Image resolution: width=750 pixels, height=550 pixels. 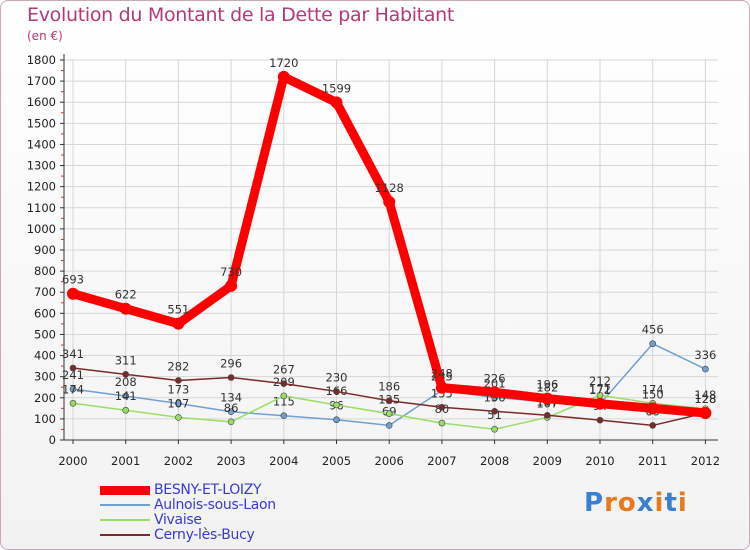 I want to click on data-label: 173, so click(x=178, y=389).